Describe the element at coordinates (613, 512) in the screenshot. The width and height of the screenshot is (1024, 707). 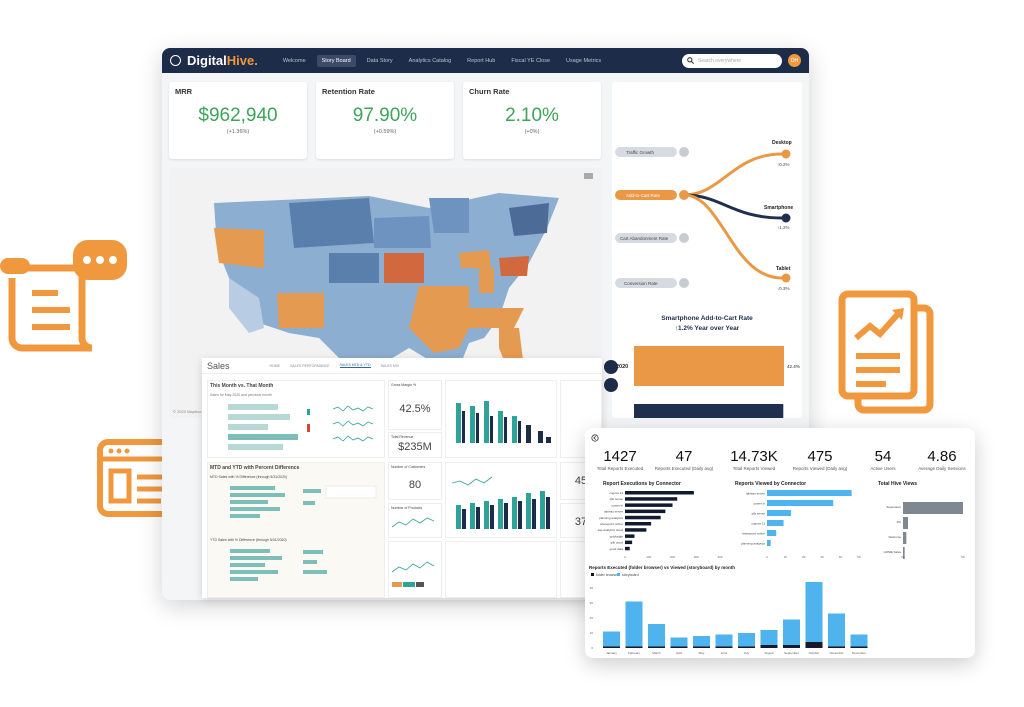
I see `connector-label: tableau server` at that location.